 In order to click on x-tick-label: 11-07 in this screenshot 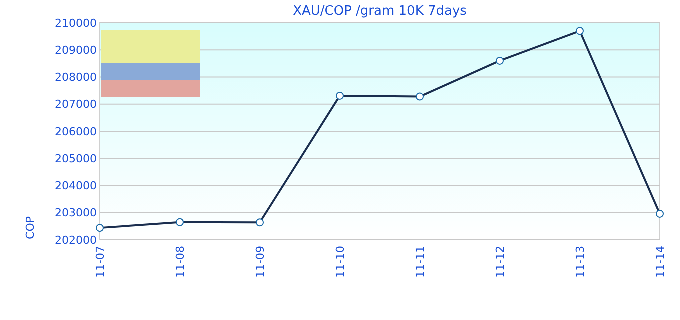, I will do `click(100, 262)`.